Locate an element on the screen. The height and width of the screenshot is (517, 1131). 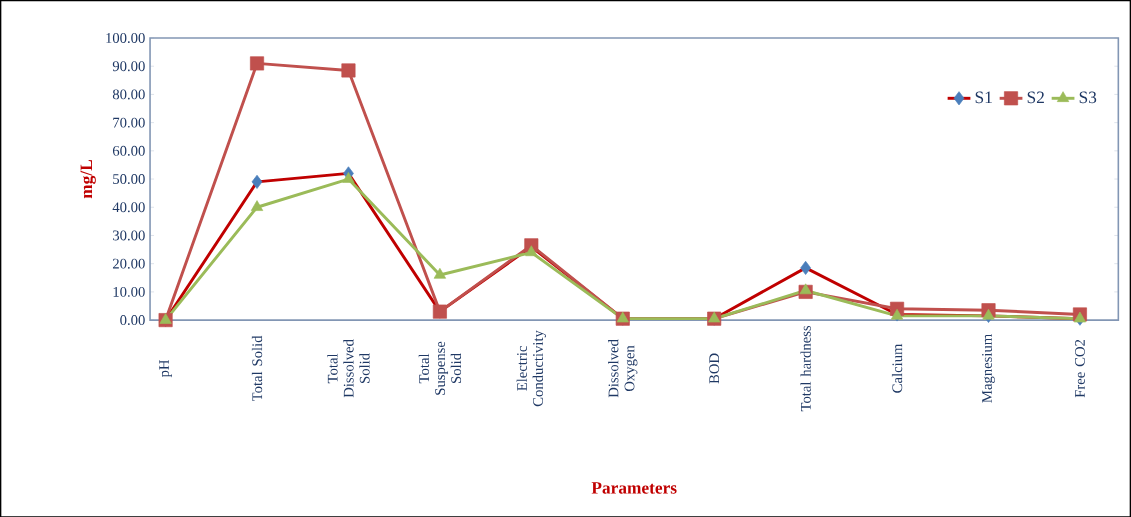
x-tick-label: Total hardness is located at coordinates (805, 368).